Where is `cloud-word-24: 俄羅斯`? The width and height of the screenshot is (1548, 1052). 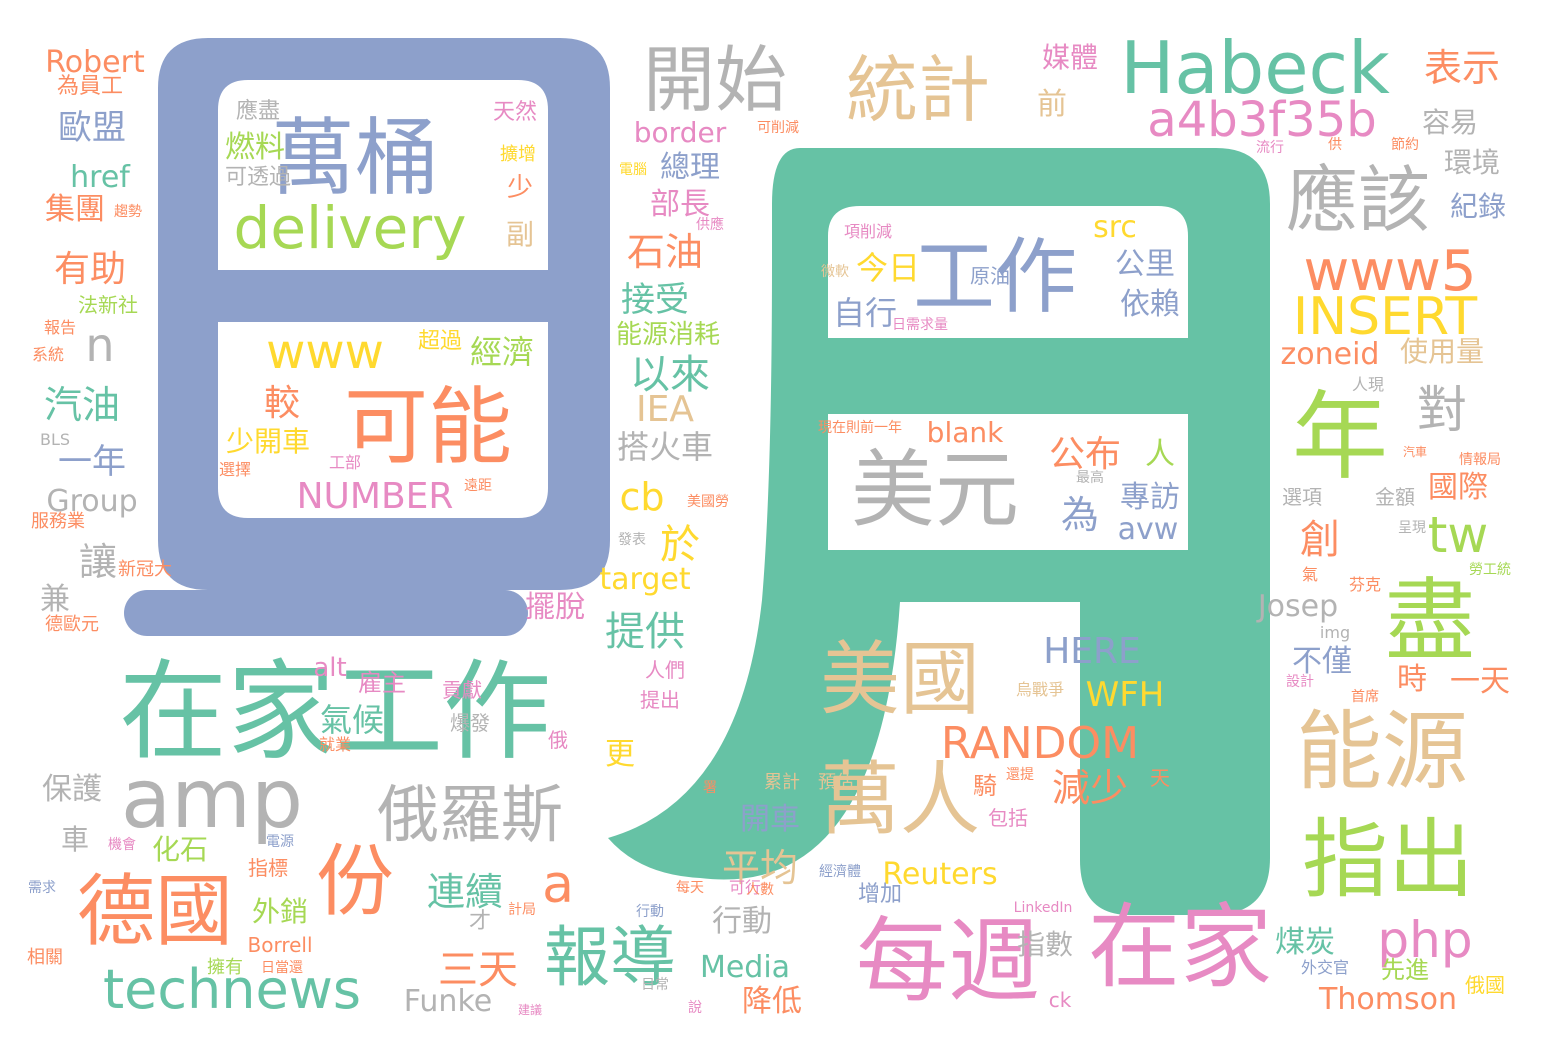 cloud-word-24: 俄羅斯 is located at coordinates (470, 814).